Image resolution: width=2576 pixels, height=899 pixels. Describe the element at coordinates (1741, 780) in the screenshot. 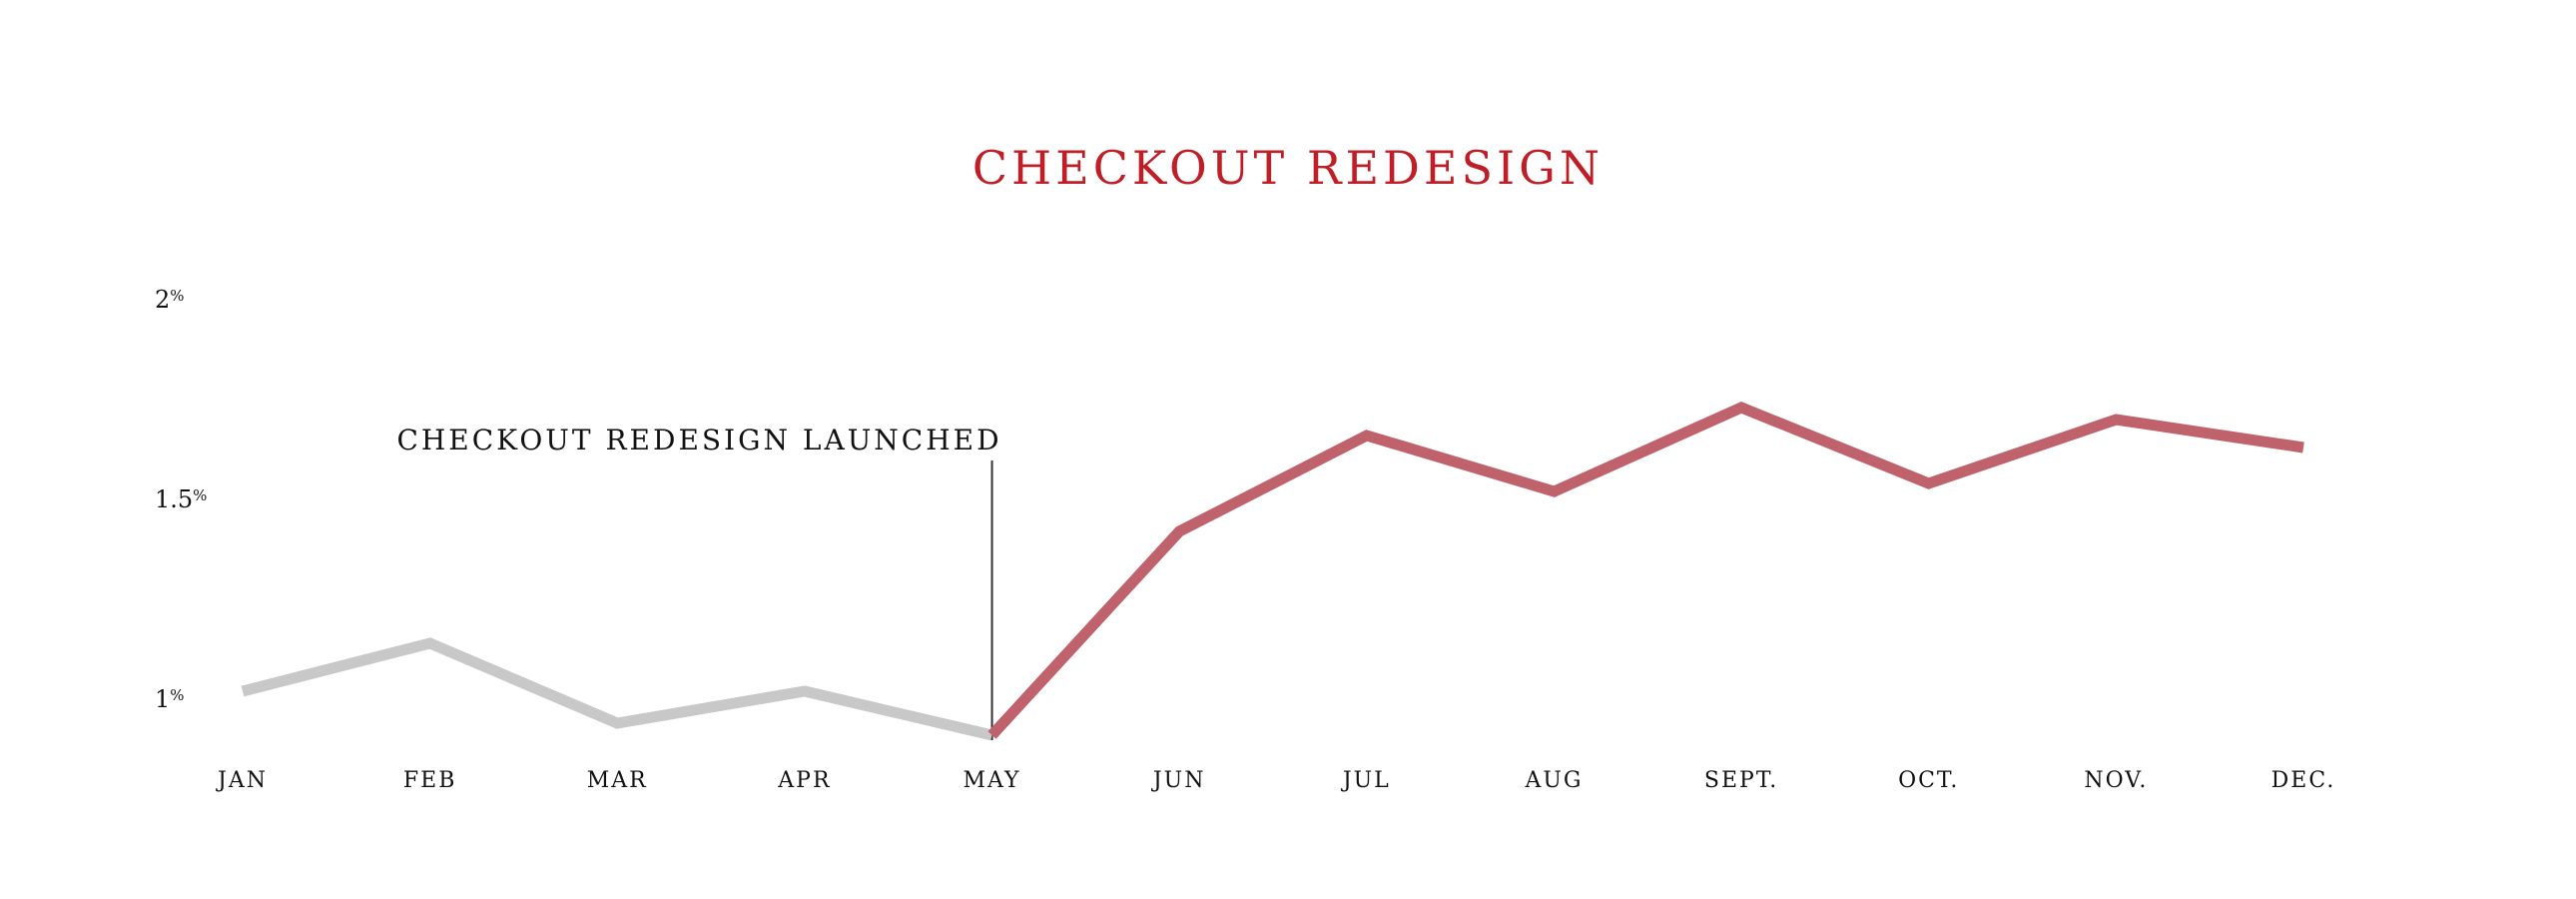

I see `x-tick-label: SEPT.` at that location.